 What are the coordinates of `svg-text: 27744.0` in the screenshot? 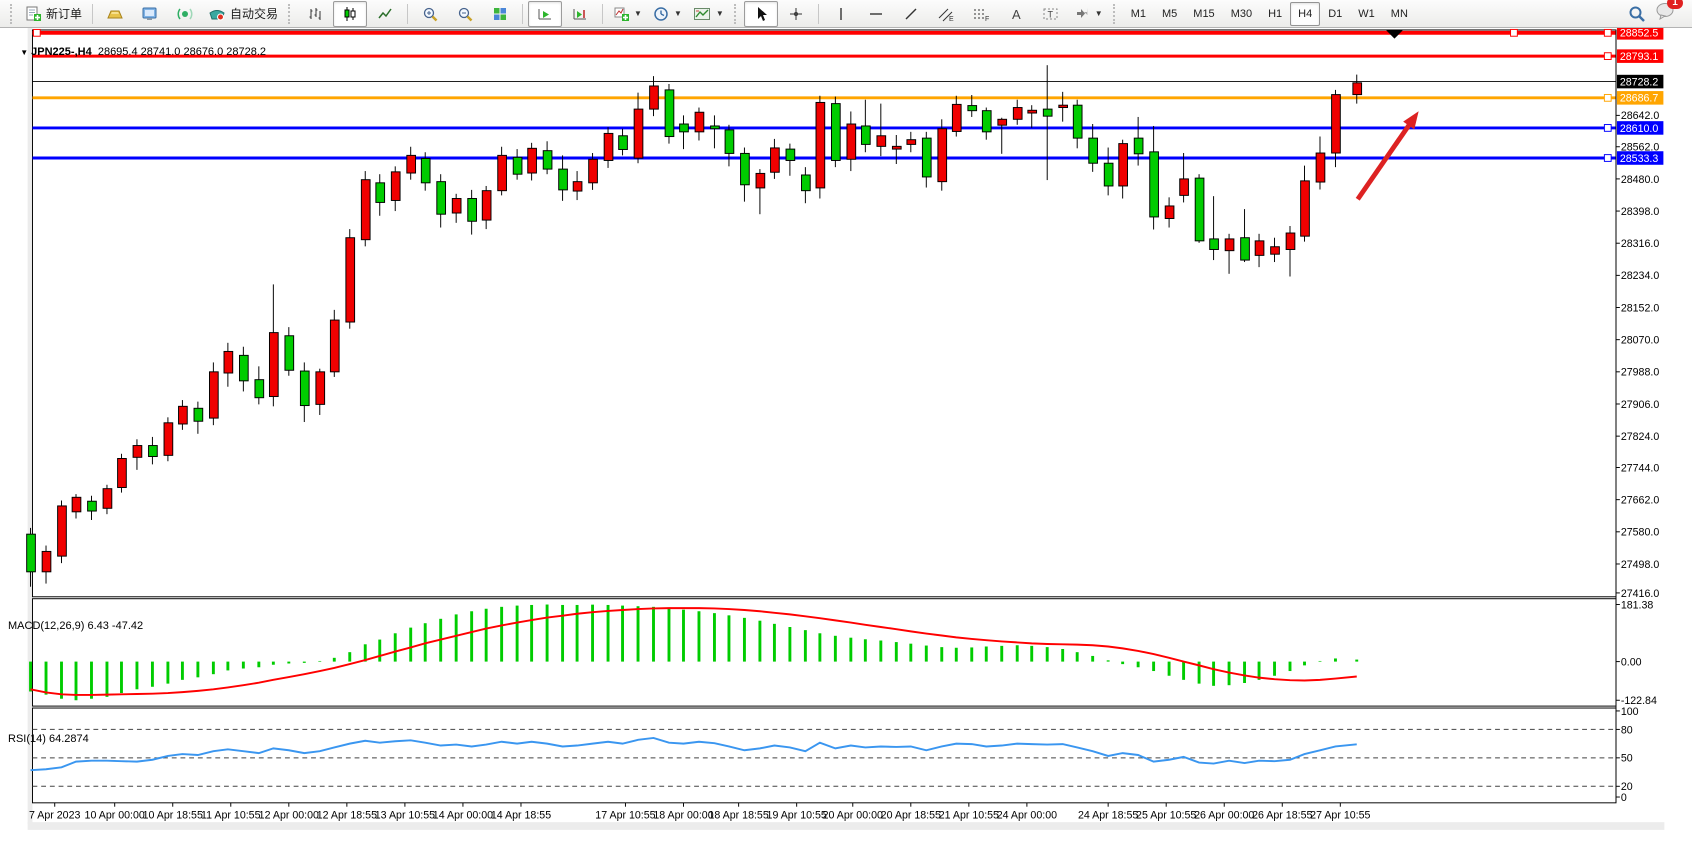 It's located at (1640, 468).